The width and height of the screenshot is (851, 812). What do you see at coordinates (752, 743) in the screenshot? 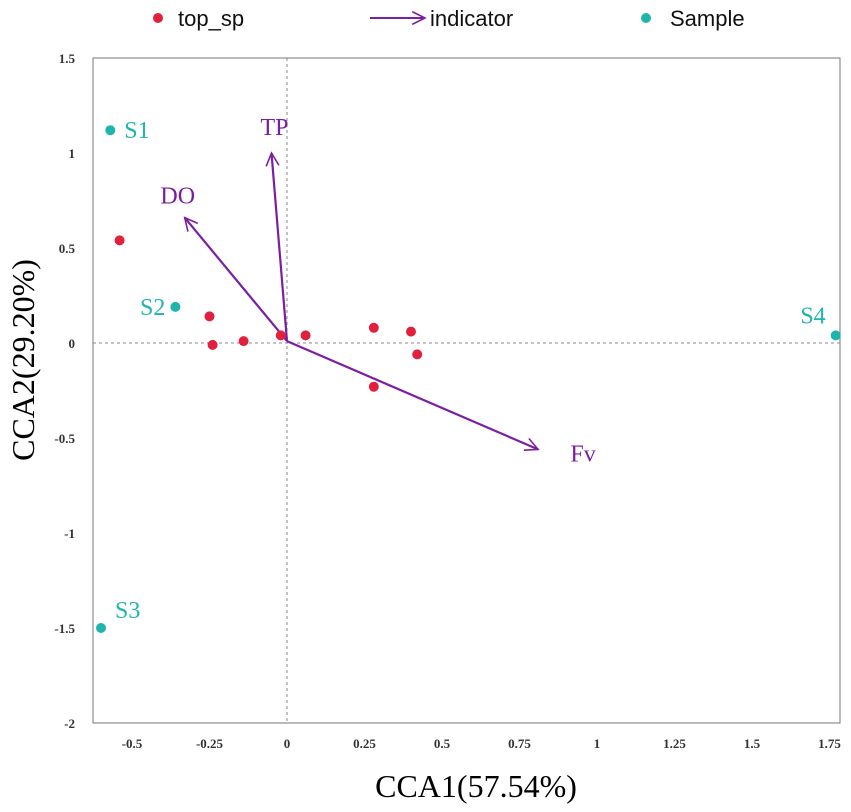
I see `x-tick-label: 1.5` at bounding box center [752, 743].